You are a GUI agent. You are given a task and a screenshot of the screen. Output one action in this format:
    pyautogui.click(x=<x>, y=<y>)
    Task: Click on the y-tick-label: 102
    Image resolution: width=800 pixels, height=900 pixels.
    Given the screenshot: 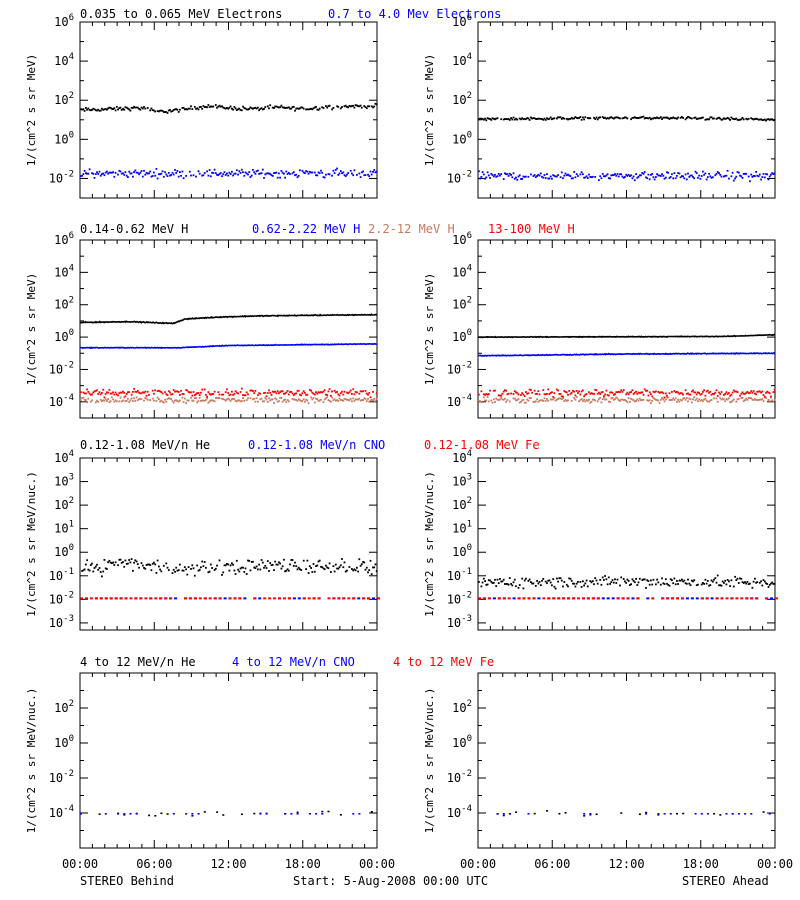 What is the action you would take?
    pyautogui.click(x=64, y=504)
    